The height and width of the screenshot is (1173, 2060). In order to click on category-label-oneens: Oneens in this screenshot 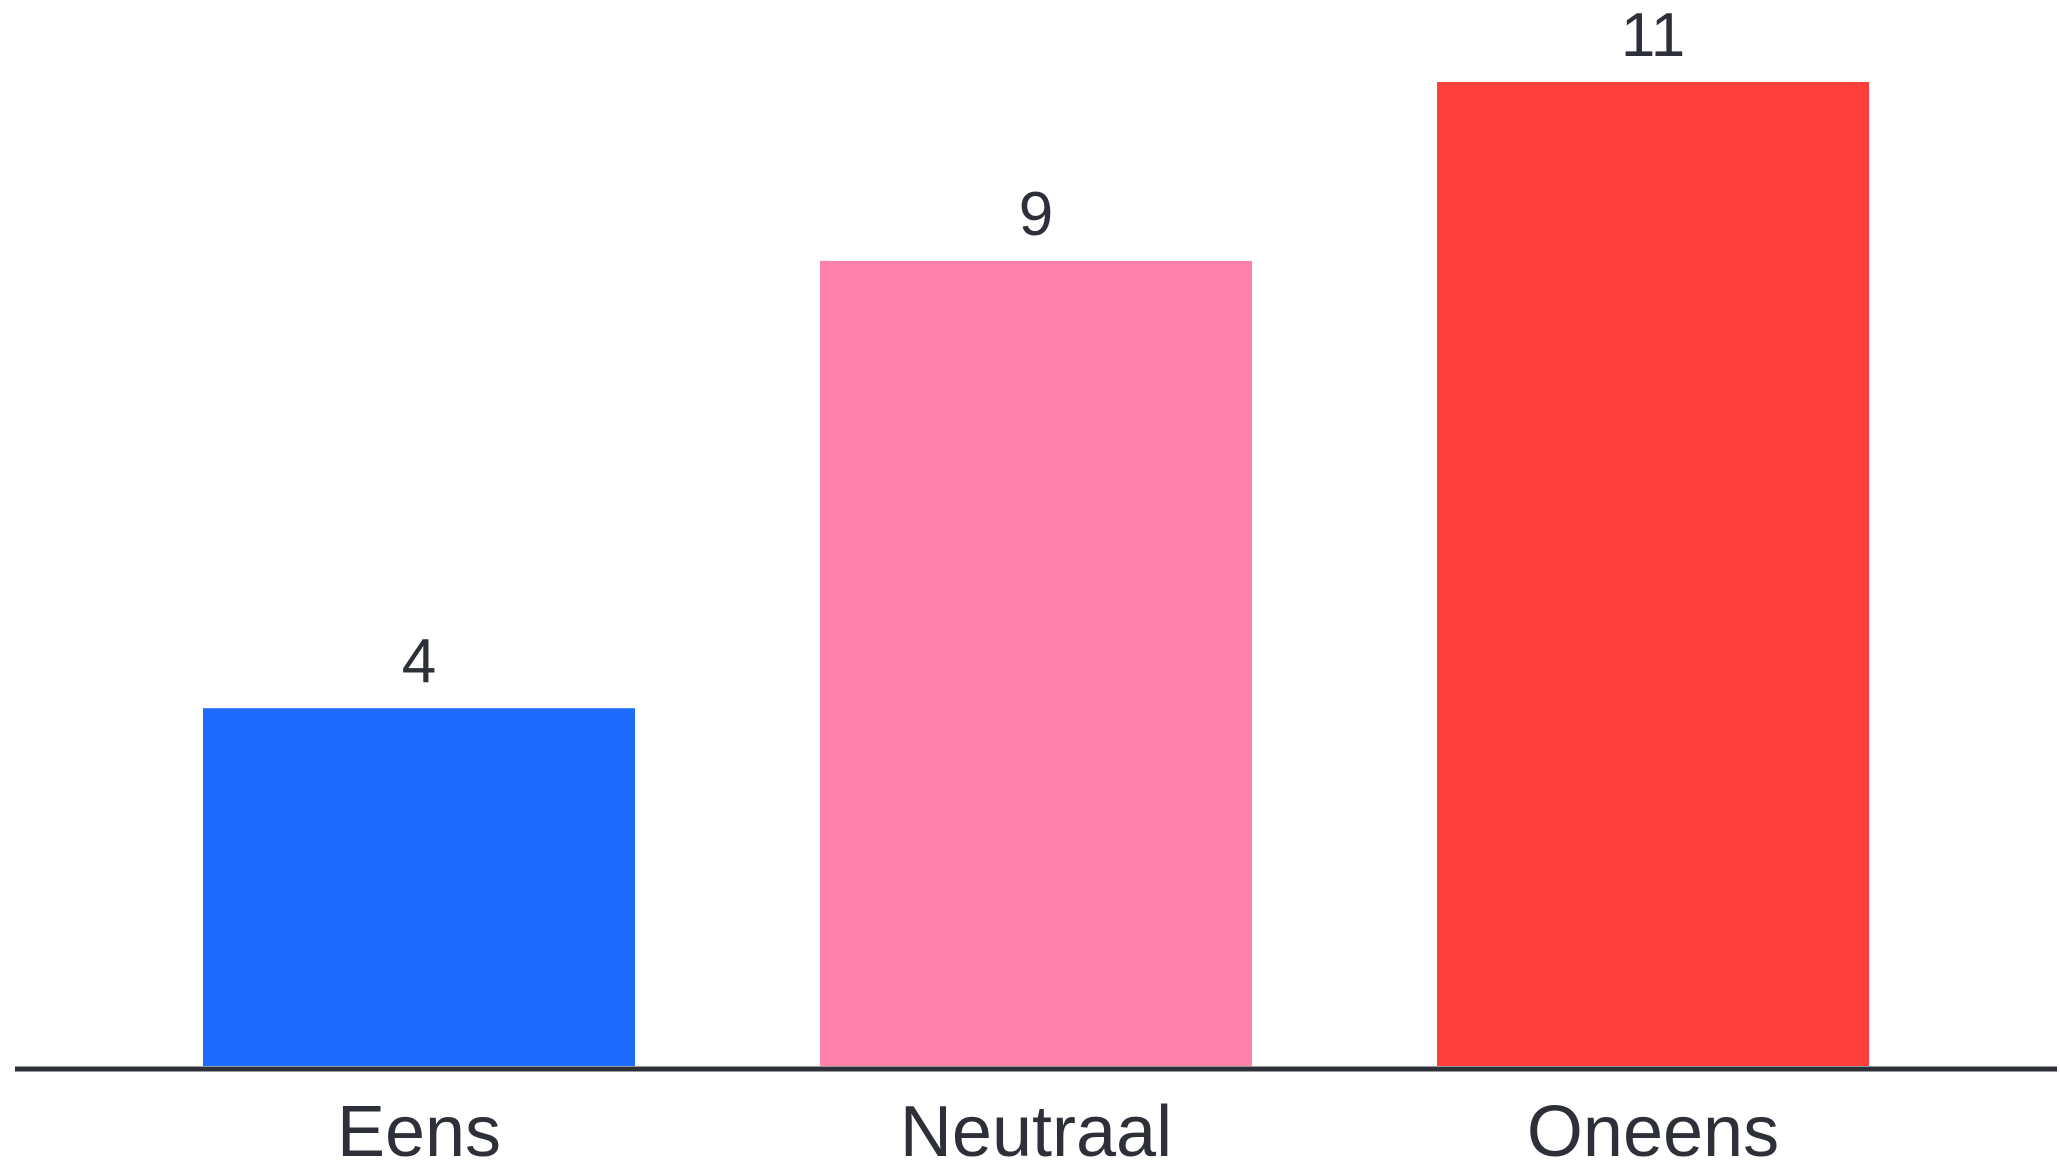, I will do `click(1653, 1132)`.